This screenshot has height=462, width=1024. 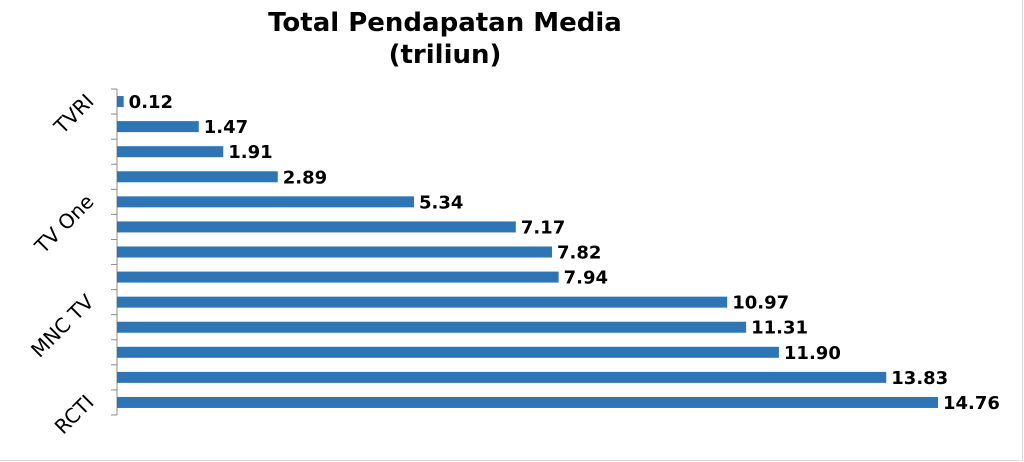 What do you see at coordinates (63, 223) in the screenshot?
I see `category-label: TV One` at bounding box center [63, 223].